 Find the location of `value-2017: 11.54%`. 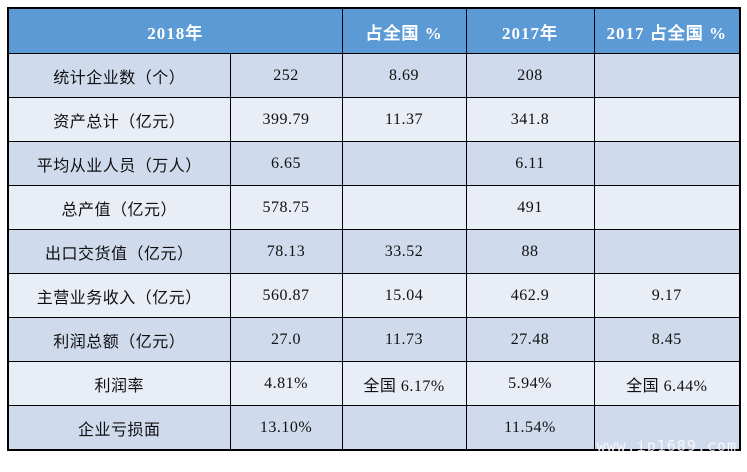

value-2017: 11.54% is located at coordinates (530, 428).